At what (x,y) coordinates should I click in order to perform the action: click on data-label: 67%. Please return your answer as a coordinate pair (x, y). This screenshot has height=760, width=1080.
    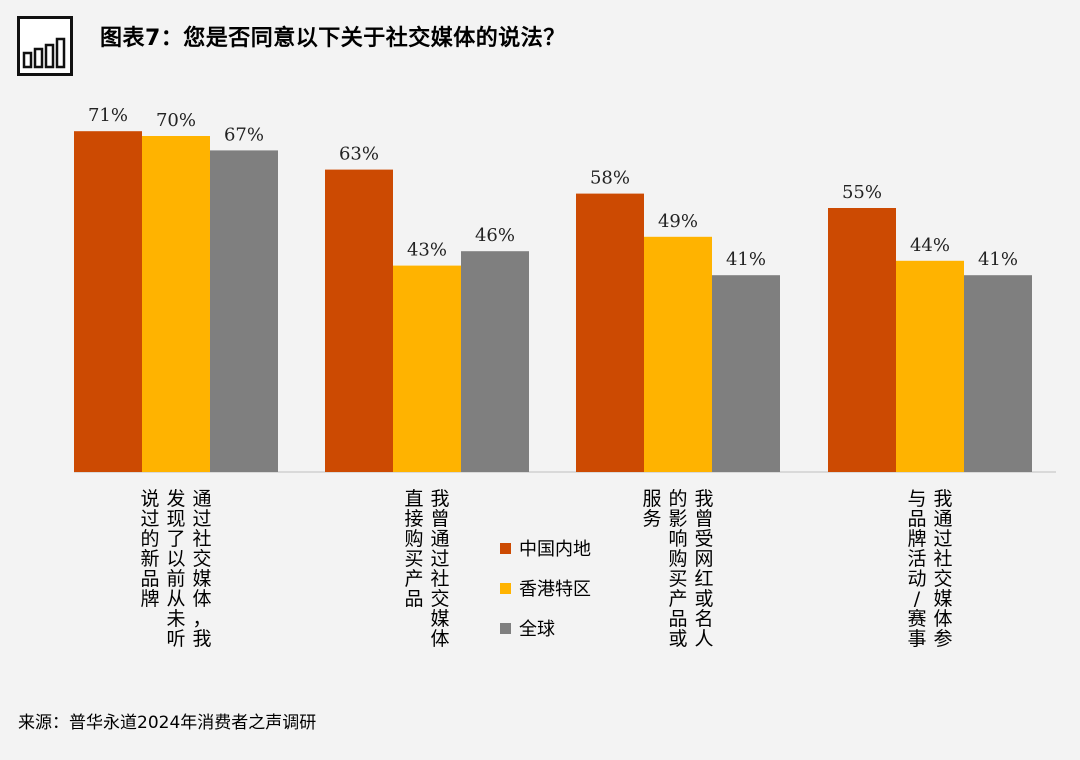
    Looking at the image, I should click on (244, 134).